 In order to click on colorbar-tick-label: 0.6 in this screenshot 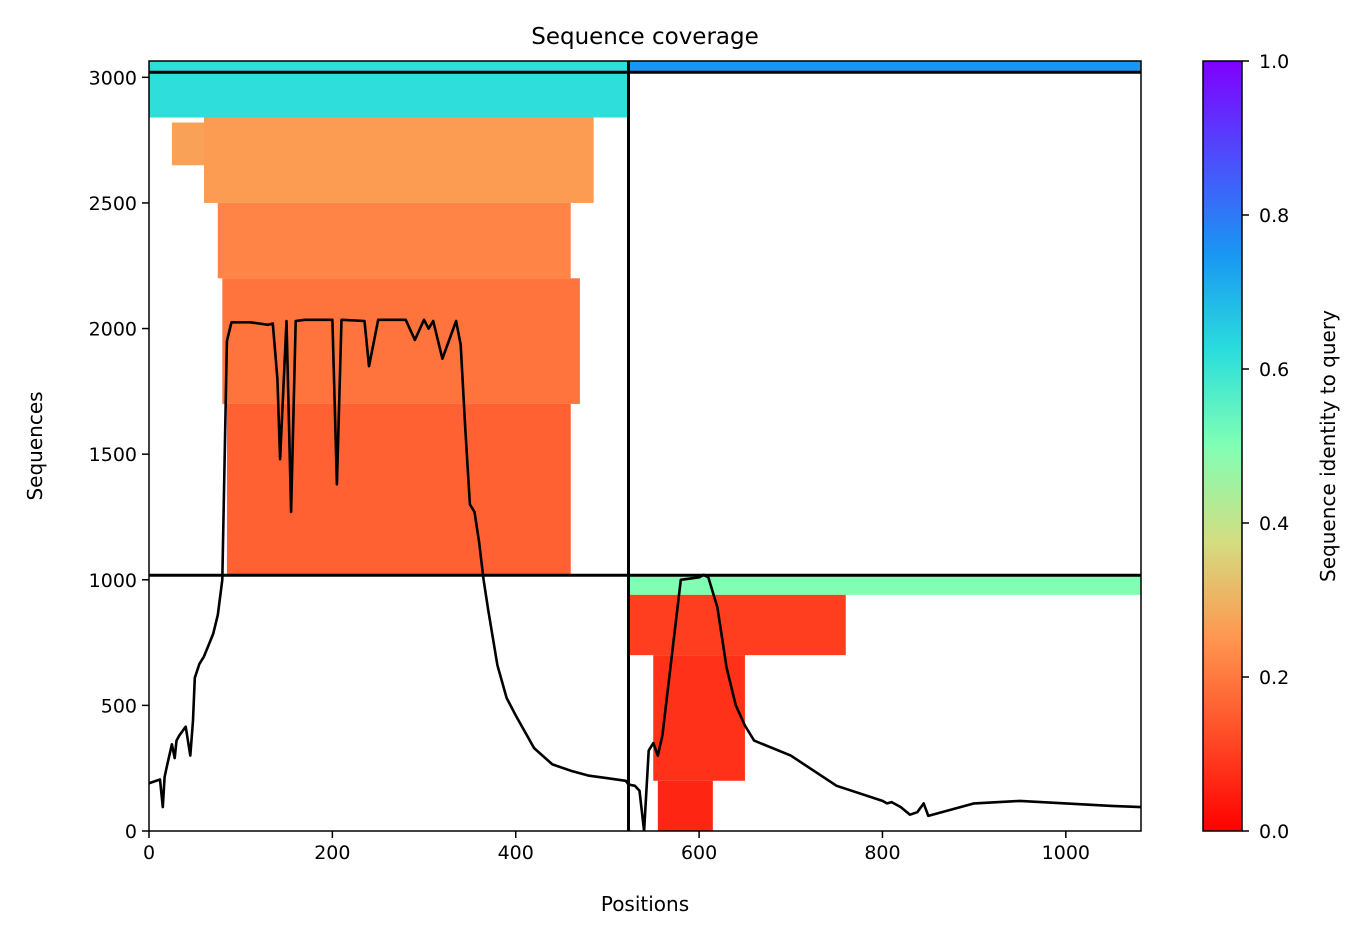, I will do `click(1274, 370)`.